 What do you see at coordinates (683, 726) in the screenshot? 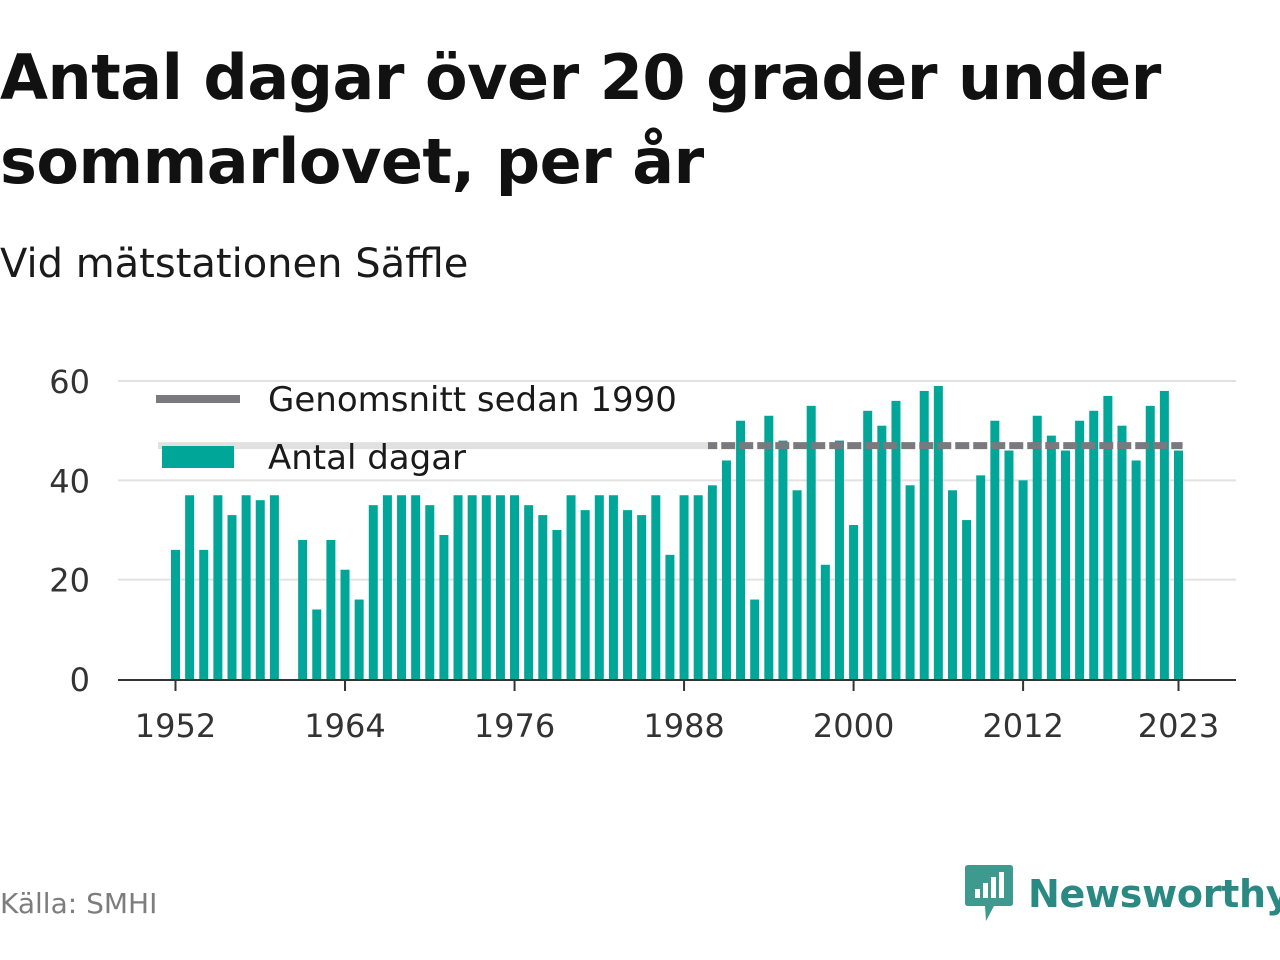
I see `x-tick-label: 1988` at bounding box center [683, 726].